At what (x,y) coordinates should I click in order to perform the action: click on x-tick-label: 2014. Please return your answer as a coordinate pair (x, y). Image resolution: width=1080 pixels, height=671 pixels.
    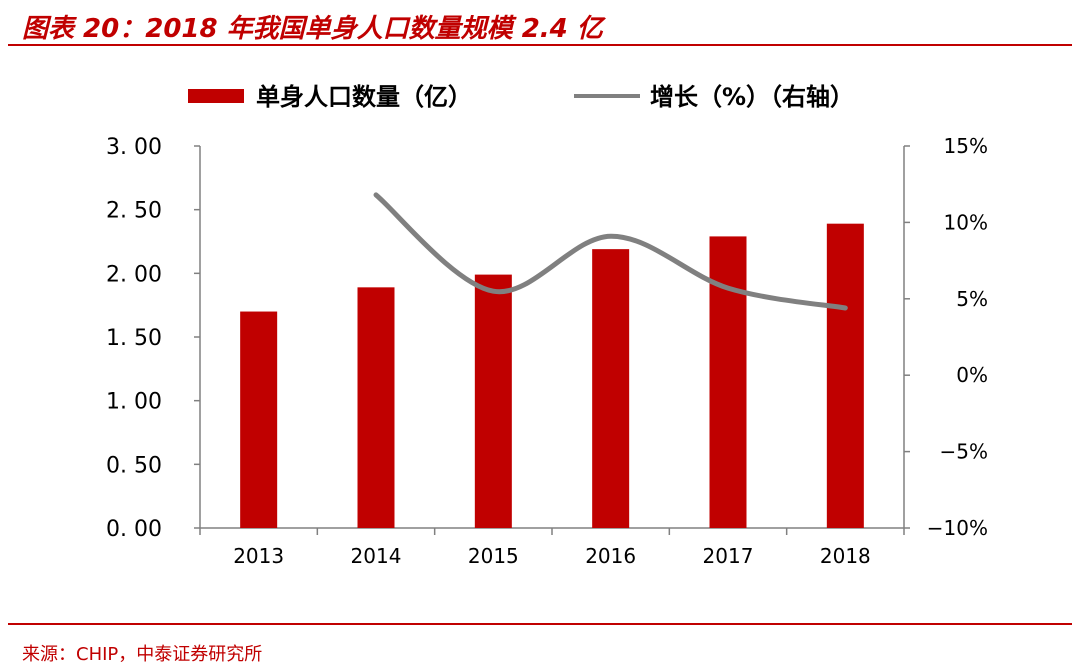
    Looking at the image, I should click on (376, 556).